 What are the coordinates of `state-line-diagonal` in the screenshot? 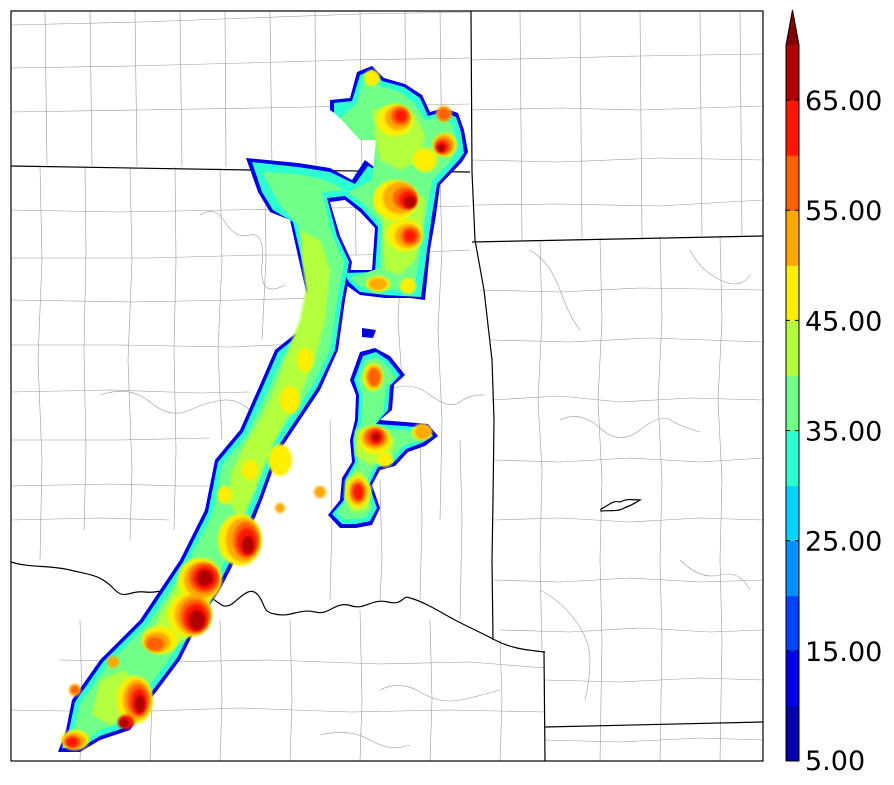 It's located at (483, 406).